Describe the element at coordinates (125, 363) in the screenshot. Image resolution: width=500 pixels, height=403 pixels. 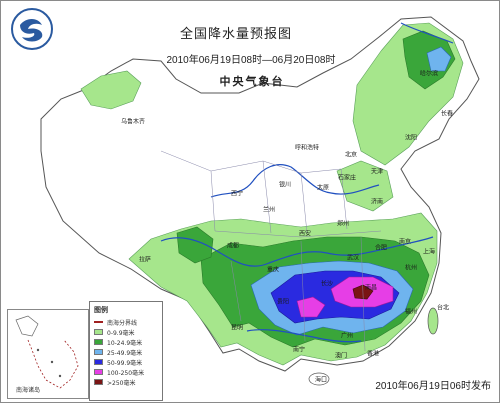
I see `legend-label: 50-99.9毫米` at that location.